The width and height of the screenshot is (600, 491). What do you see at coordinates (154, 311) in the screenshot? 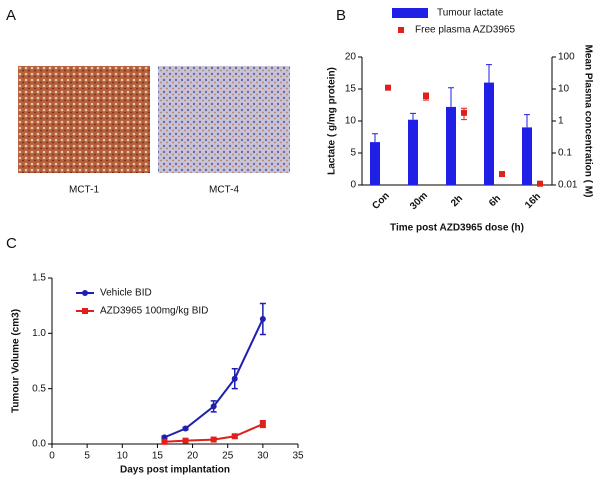
I see `legend-label: AZD3965 100mg/kg BID` at bounding box center [154, 311].